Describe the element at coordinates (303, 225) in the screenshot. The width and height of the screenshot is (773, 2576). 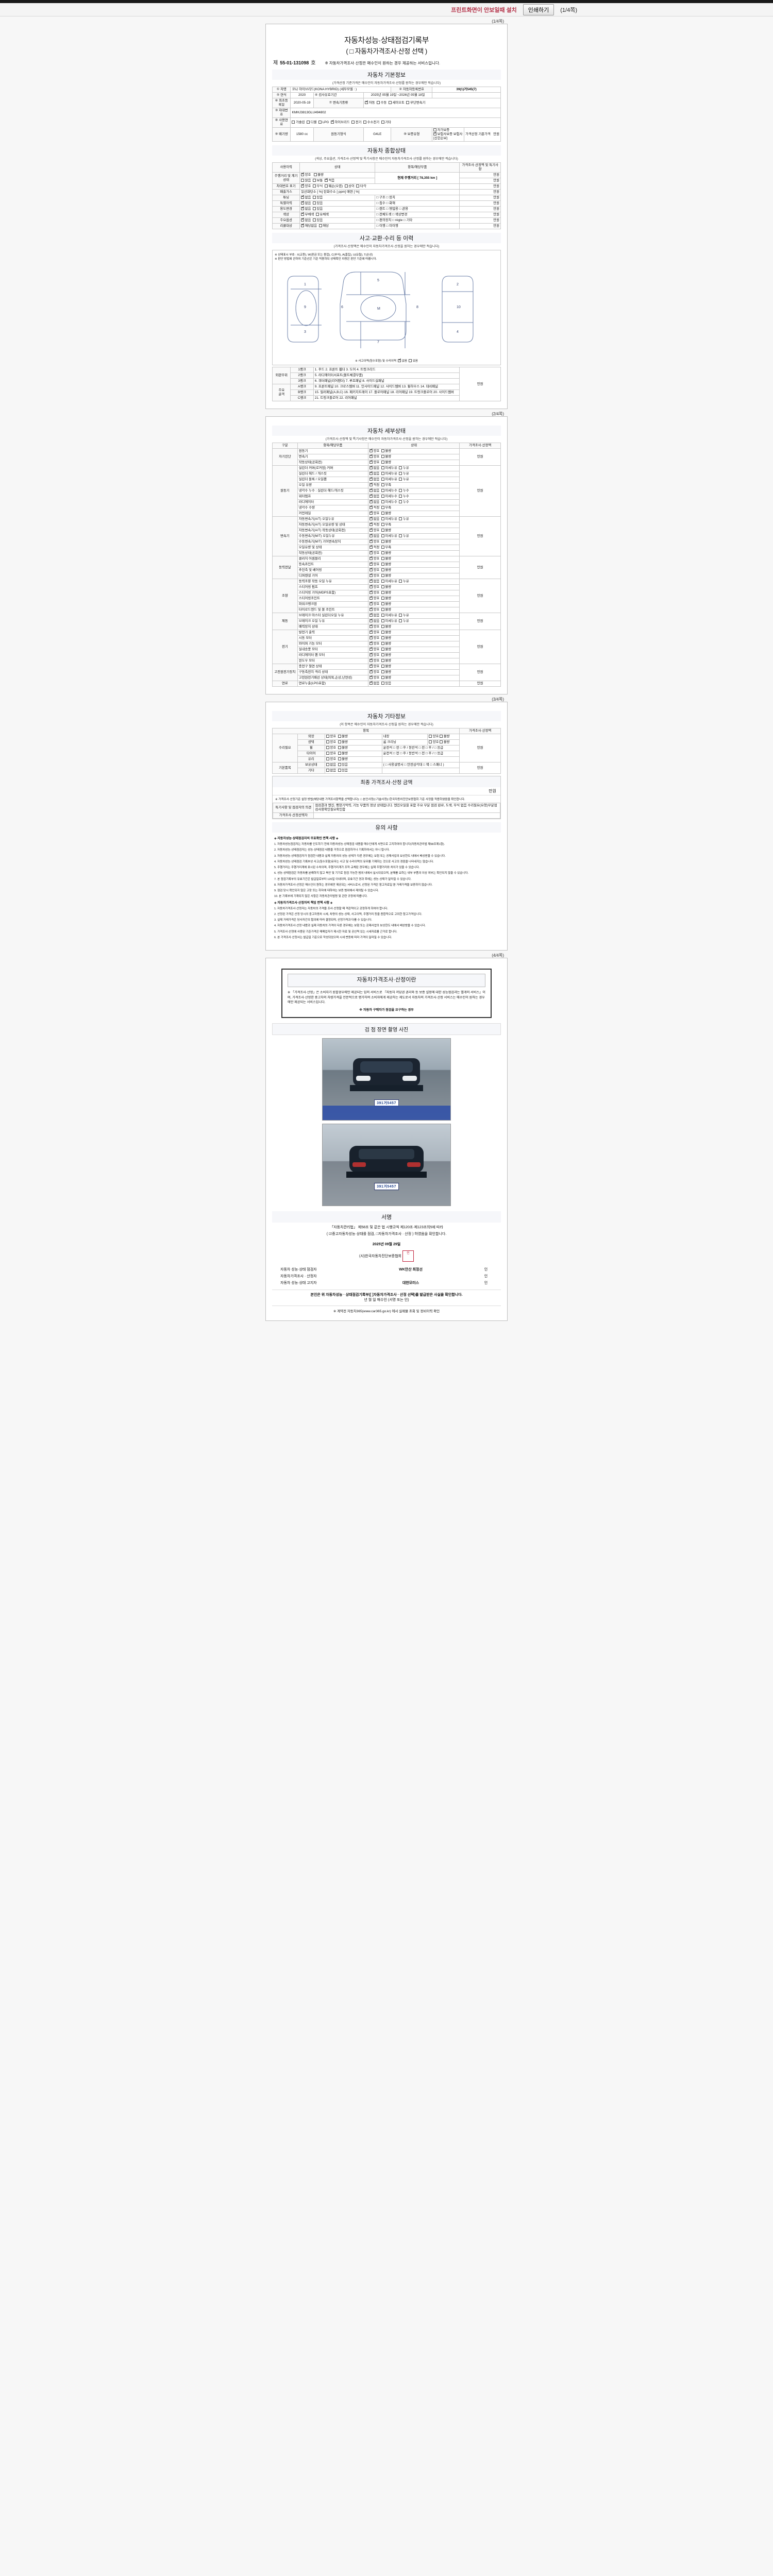
I see `checkbox-recall-na` at that location.